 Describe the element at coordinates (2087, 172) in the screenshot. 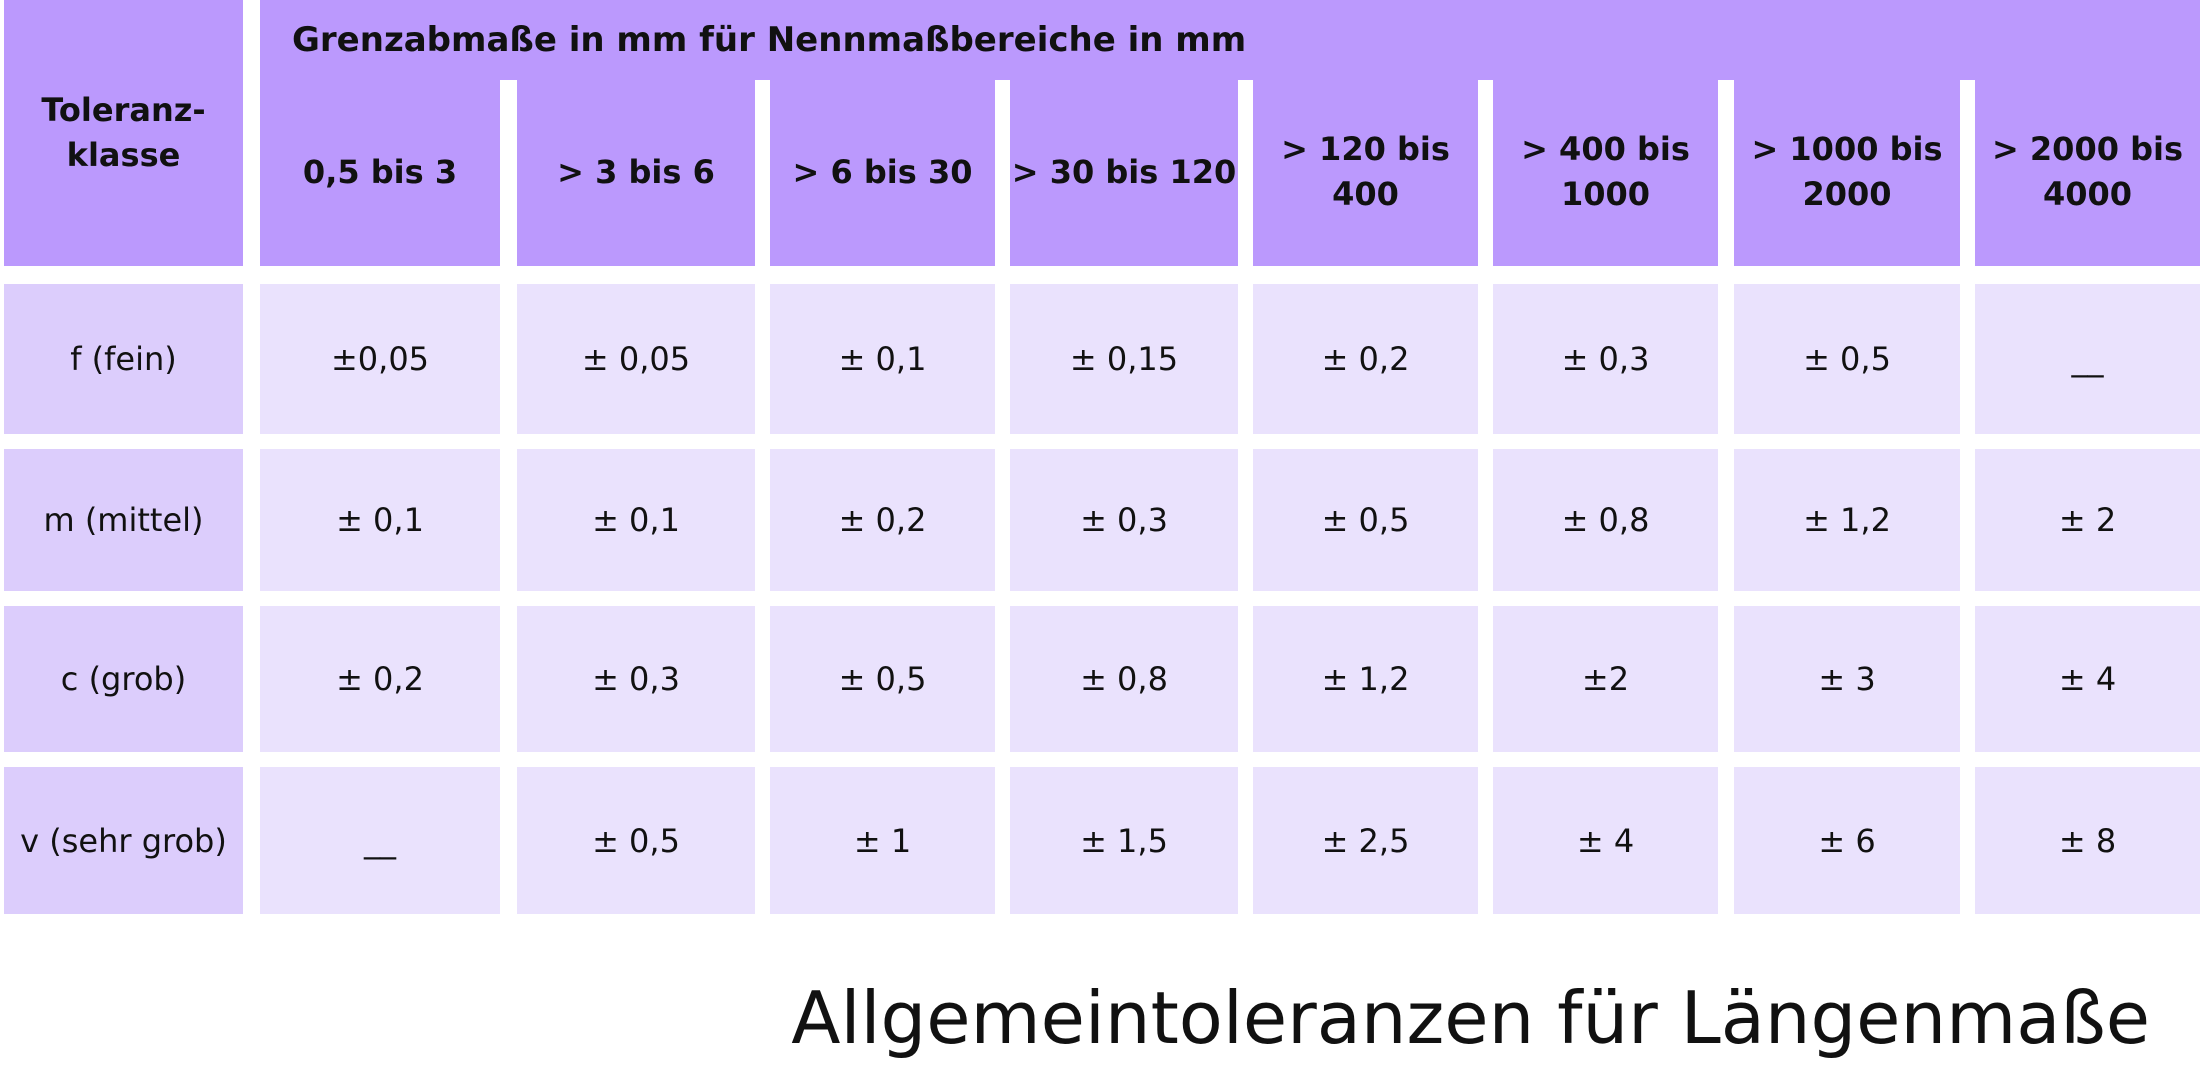

I see `range-header: > 2000 bis 4000` at that location.